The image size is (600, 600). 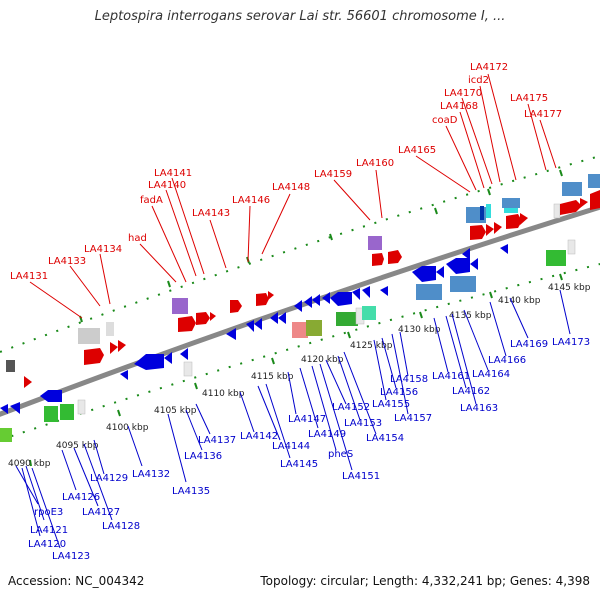 What do you see at coordinates (478, 80) in the screenshot?
I see `gene-label: icd2` at bounding box center [478, 80].